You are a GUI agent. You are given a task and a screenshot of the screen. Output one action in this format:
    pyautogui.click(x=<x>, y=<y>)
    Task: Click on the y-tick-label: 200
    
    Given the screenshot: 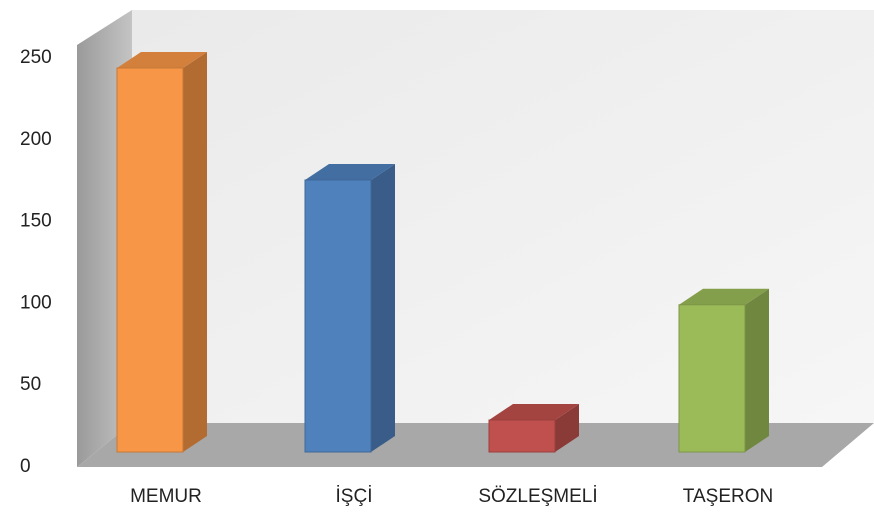 What is the action you would take?
    pyautogui.click(x=36, y=139)
    